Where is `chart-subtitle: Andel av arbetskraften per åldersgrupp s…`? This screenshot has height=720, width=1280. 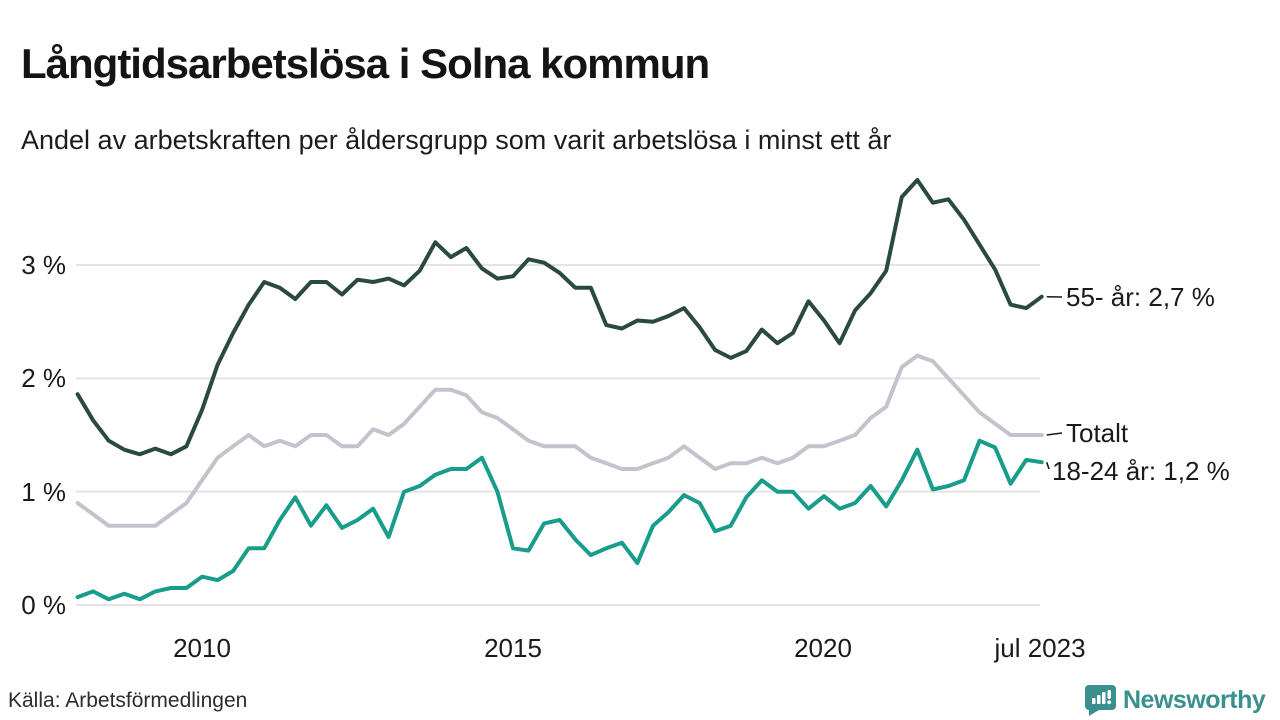 chart-subtitle: Andel av arbetskraften per åldersgrupp s… is located at coordinates (456, 140).